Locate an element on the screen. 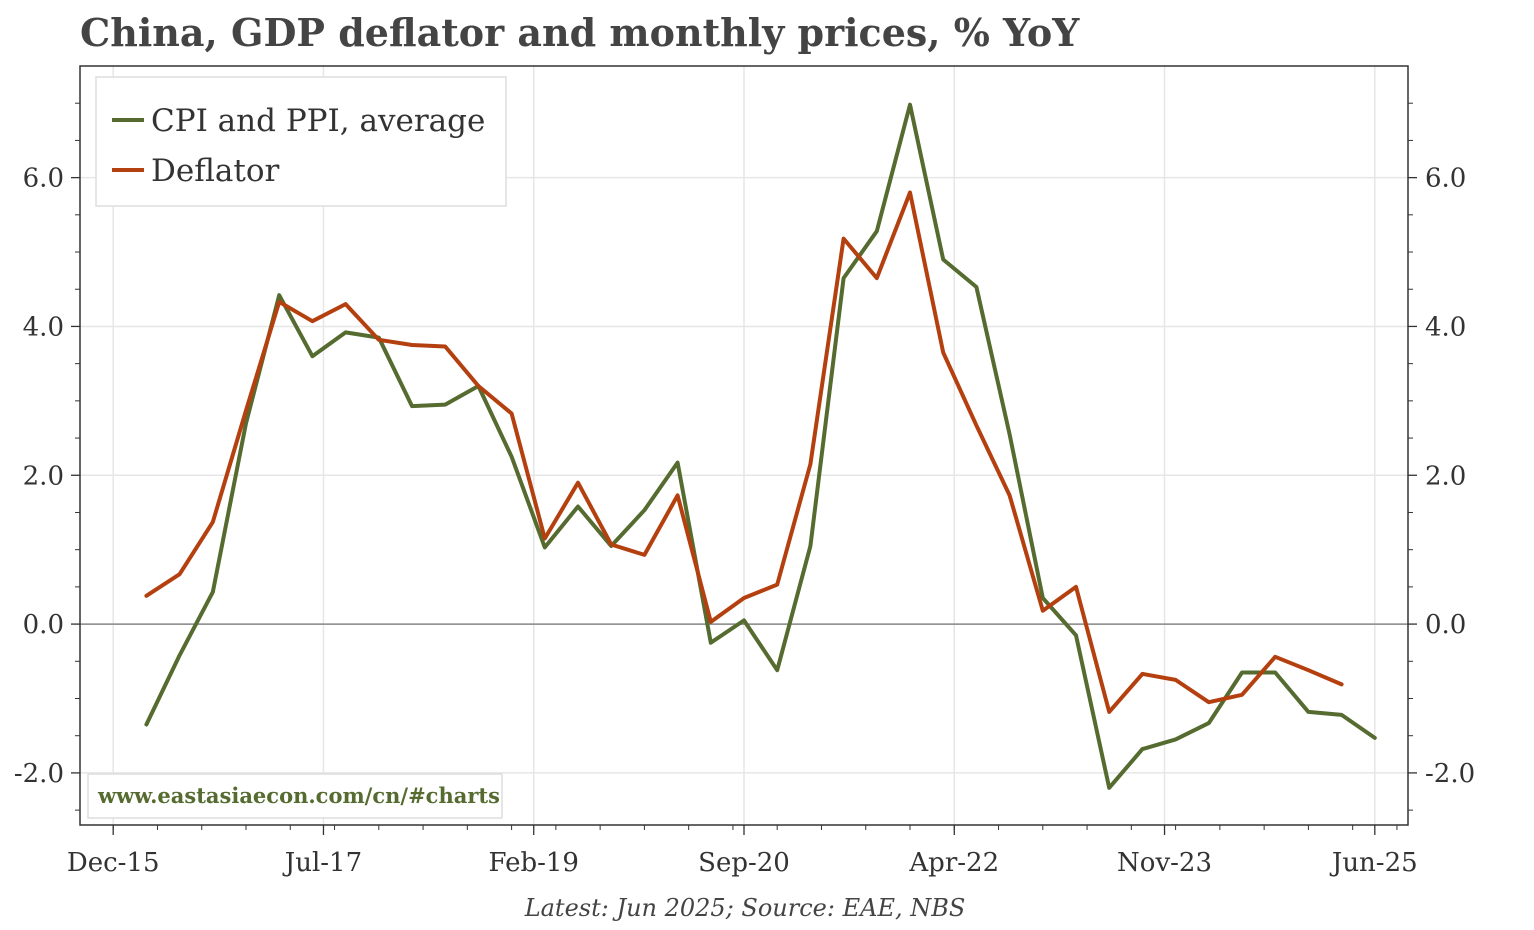  legend-label: Deflator is located at coordinates (215, 171).